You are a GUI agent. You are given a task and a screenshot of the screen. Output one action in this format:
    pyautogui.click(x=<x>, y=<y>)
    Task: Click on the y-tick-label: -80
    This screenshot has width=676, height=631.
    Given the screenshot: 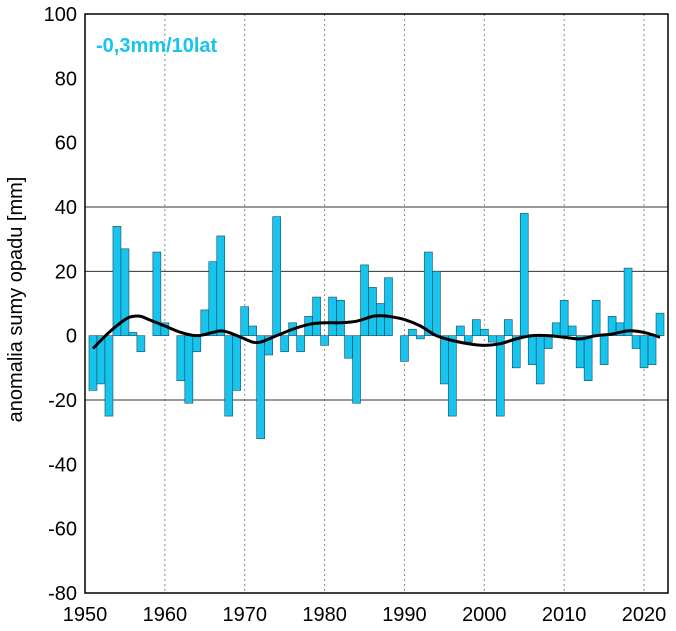 What is the action you would take?
    pyautogui.click(x=62, y=594)
    